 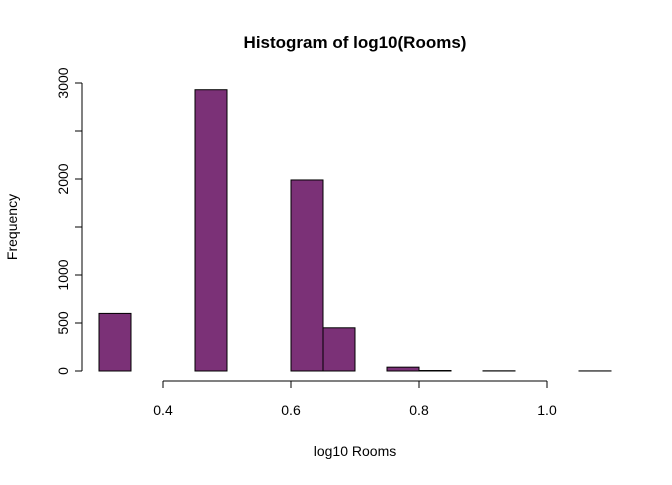 What do you see at coordinates (68, 221) in the screenshot?
I see `y-axis: 0 500 1000 2000 3000` at bounding box center [68, 221].